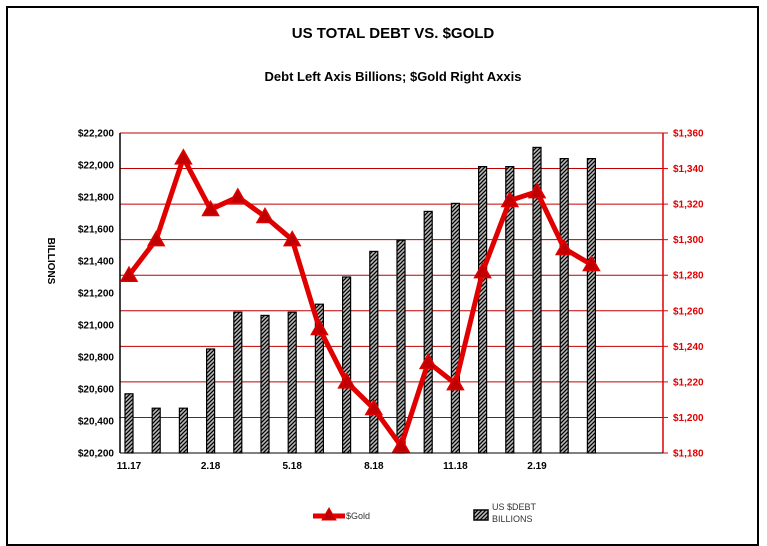 This screenshot has width=767, height=546. What do you see at coordinates (512, 519) in the screenshot?
I see `legend-debt-label-line2: BILLIONS` at bounding box center [512, 519].